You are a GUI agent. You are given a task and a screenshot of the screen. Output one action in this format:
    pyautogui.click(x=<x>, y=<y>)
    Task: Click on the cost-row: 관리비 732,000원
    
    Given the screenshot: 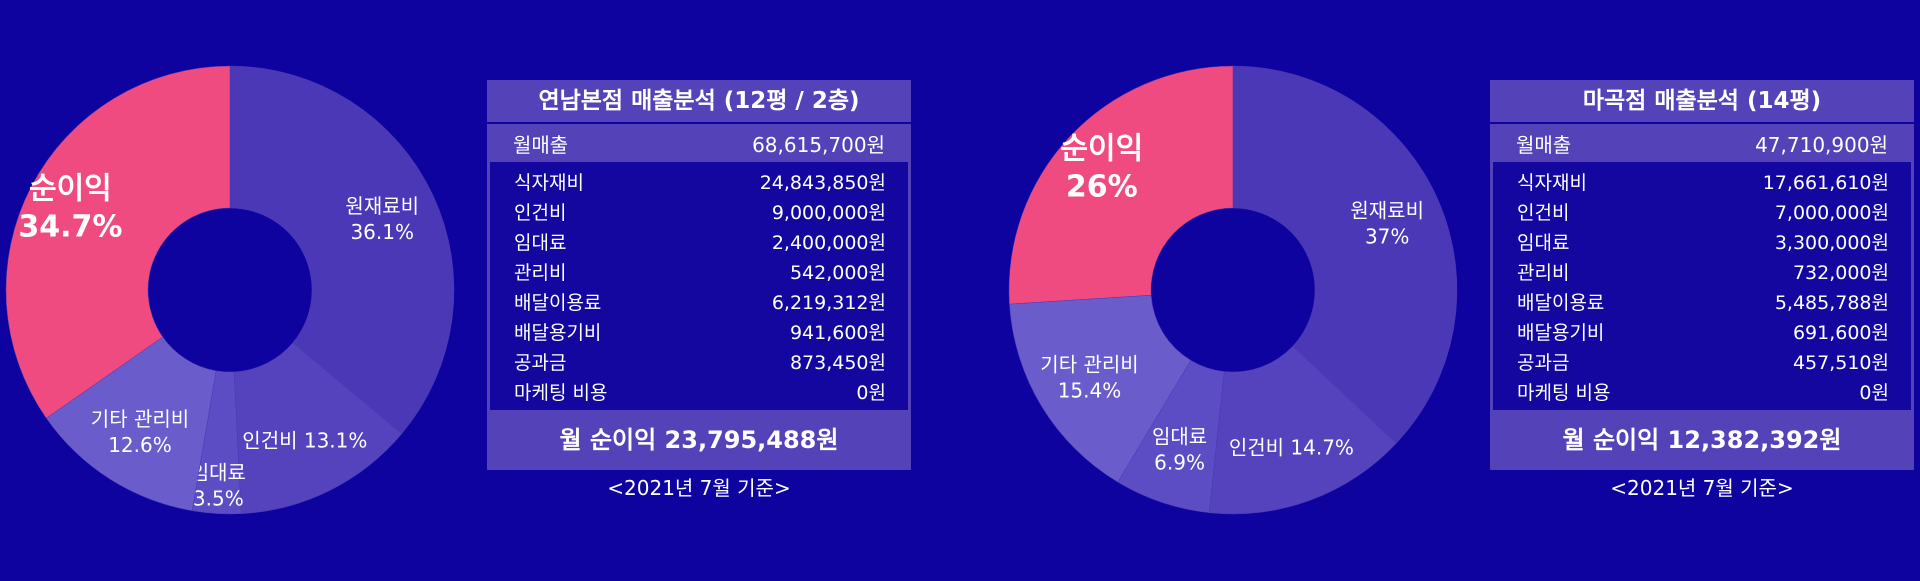 What is the action you would take?
    pyautogui.click(x=1702, y=271)
    